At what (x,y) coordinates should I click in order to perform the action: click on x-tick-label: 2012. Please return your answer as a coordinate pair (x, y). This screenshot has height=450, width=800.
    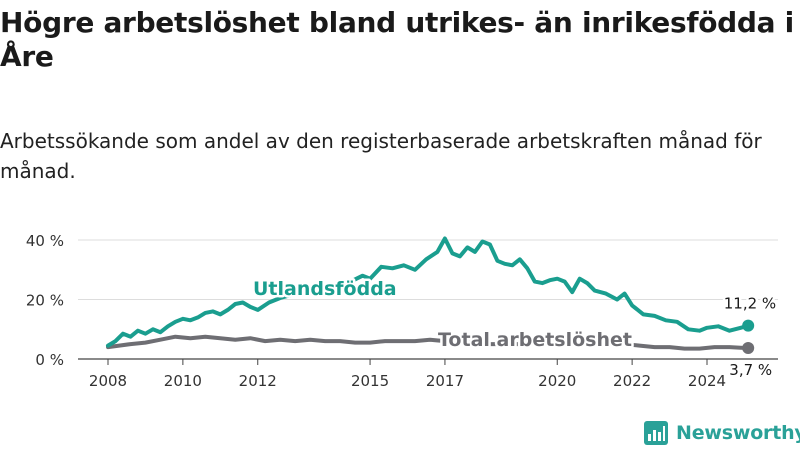
    Looking at the image, I should click on (258, 381).